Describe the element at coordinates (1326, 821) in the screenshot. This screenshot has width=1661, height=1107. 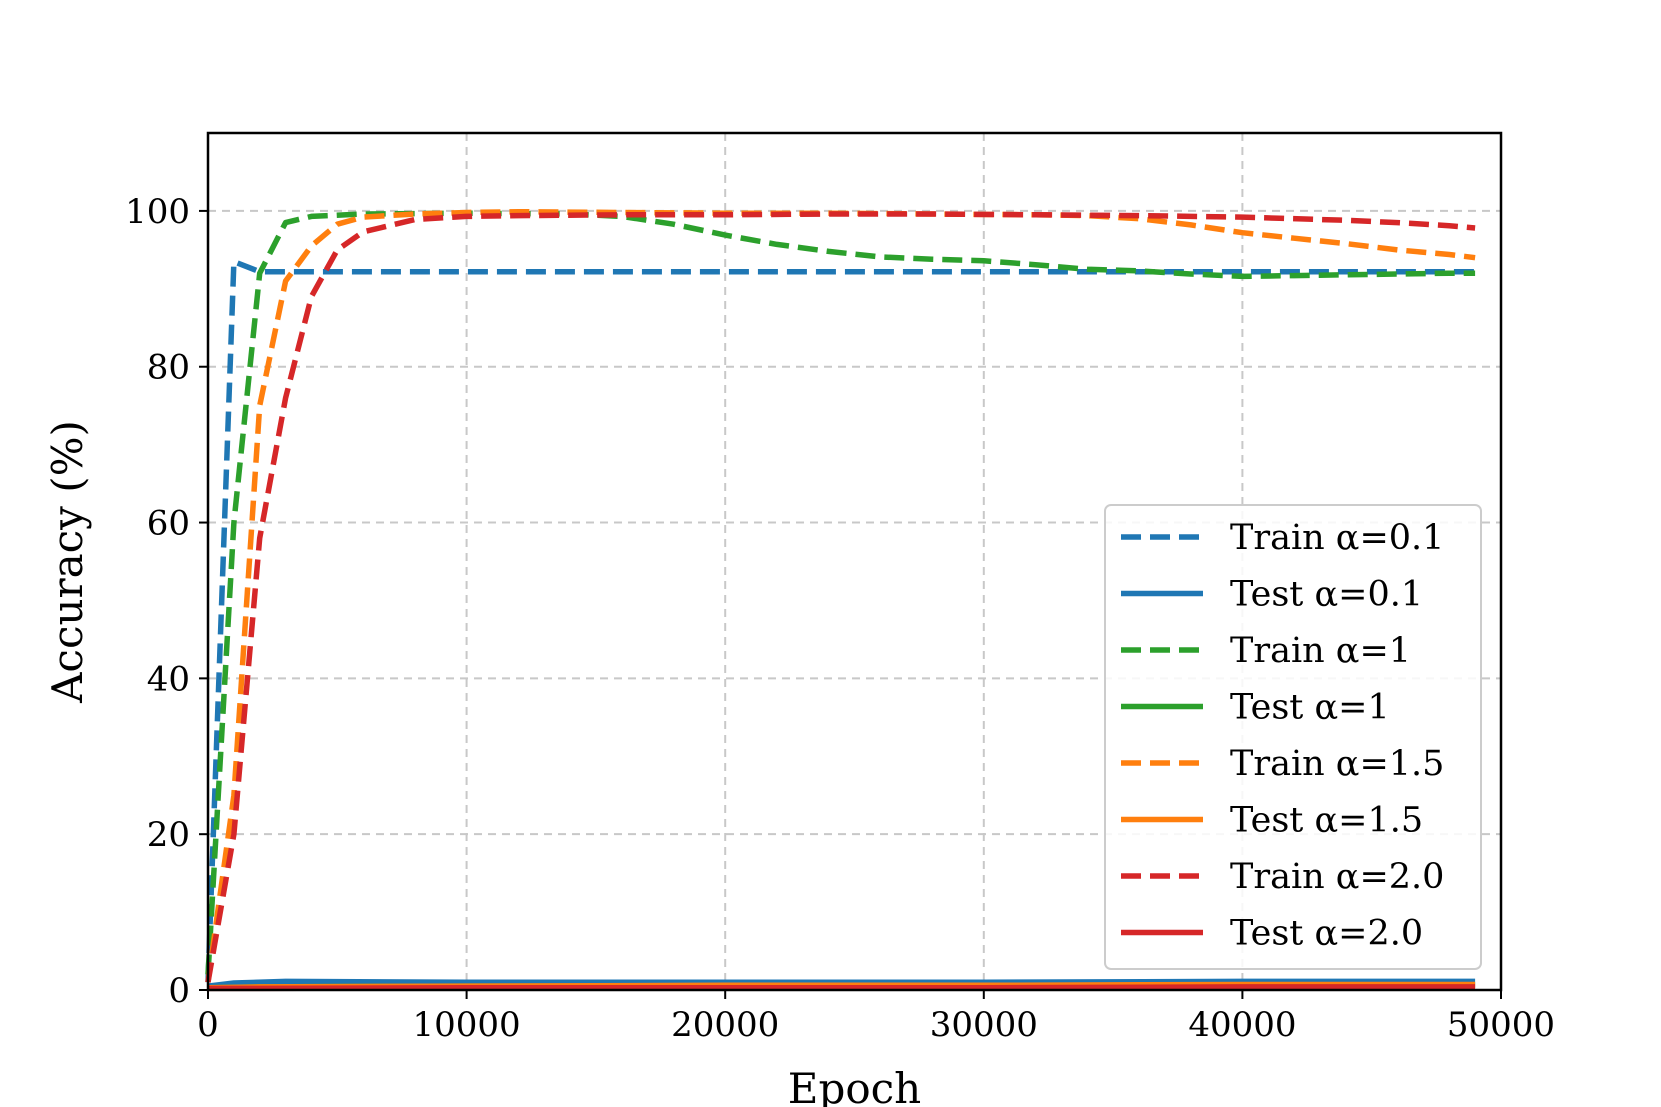
I see `legend-label: Test α=1.5` at that location.